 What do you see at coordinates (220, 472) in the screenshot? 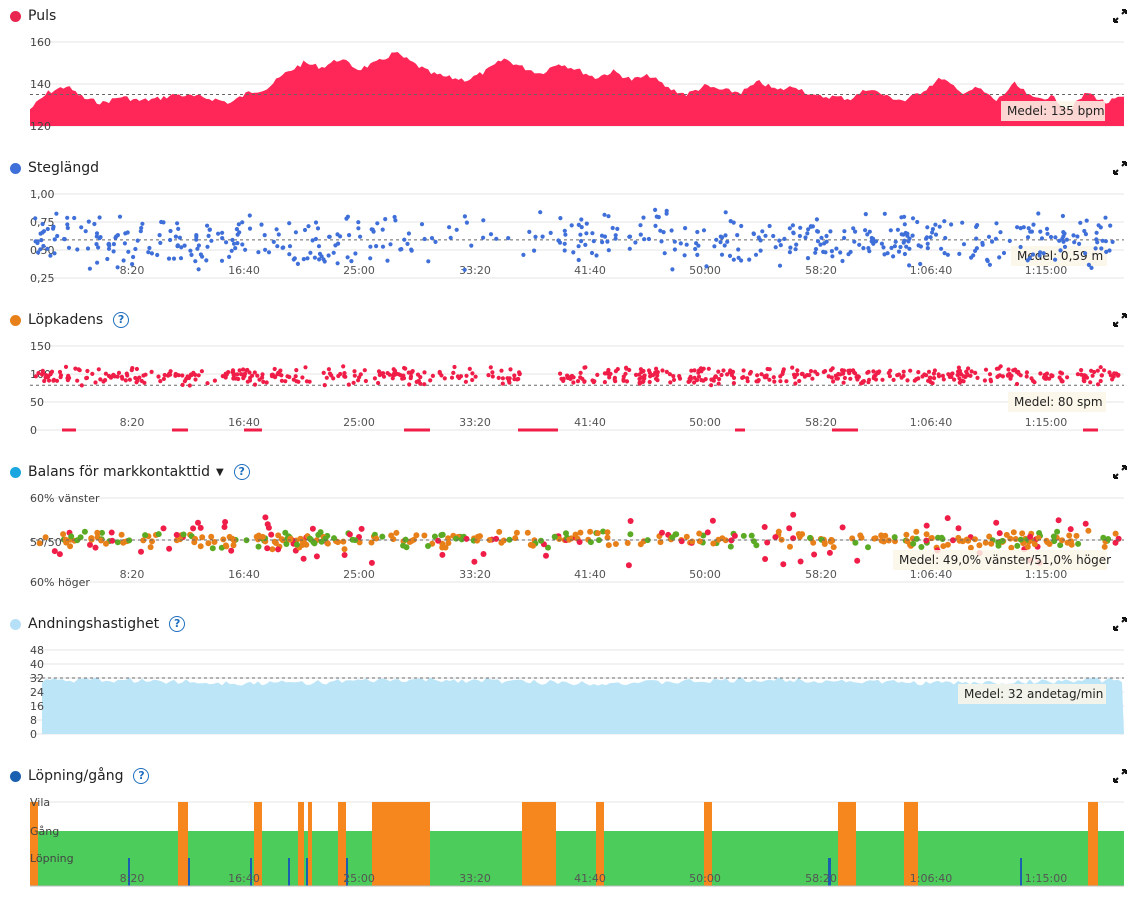
I see `chevron-down-icon: ▼` at bounding box center [220, 472].